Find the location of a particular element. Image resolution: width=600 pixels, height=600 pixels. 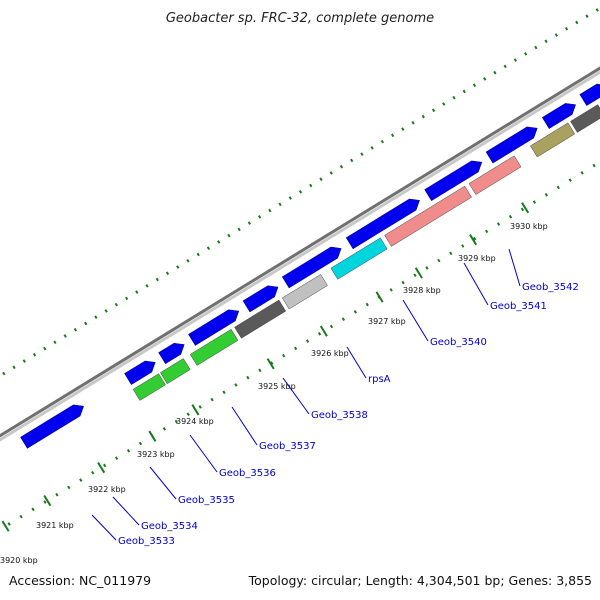

gene-label: rpsA is located at coordinates (379, 379).